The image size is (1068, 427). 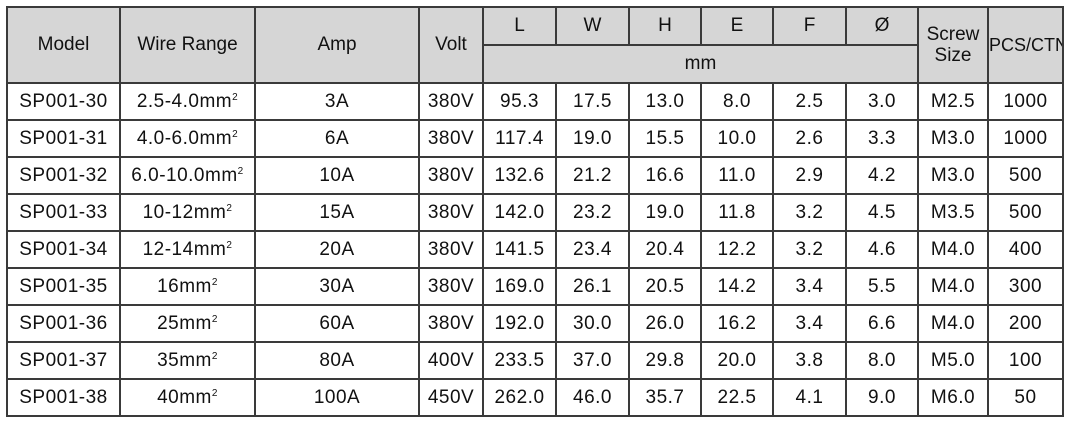 What do you see at coordinates (953, 397) in the screenshot?
I see `cell-screw-size: M6.0` at bounding box center [953, 397].